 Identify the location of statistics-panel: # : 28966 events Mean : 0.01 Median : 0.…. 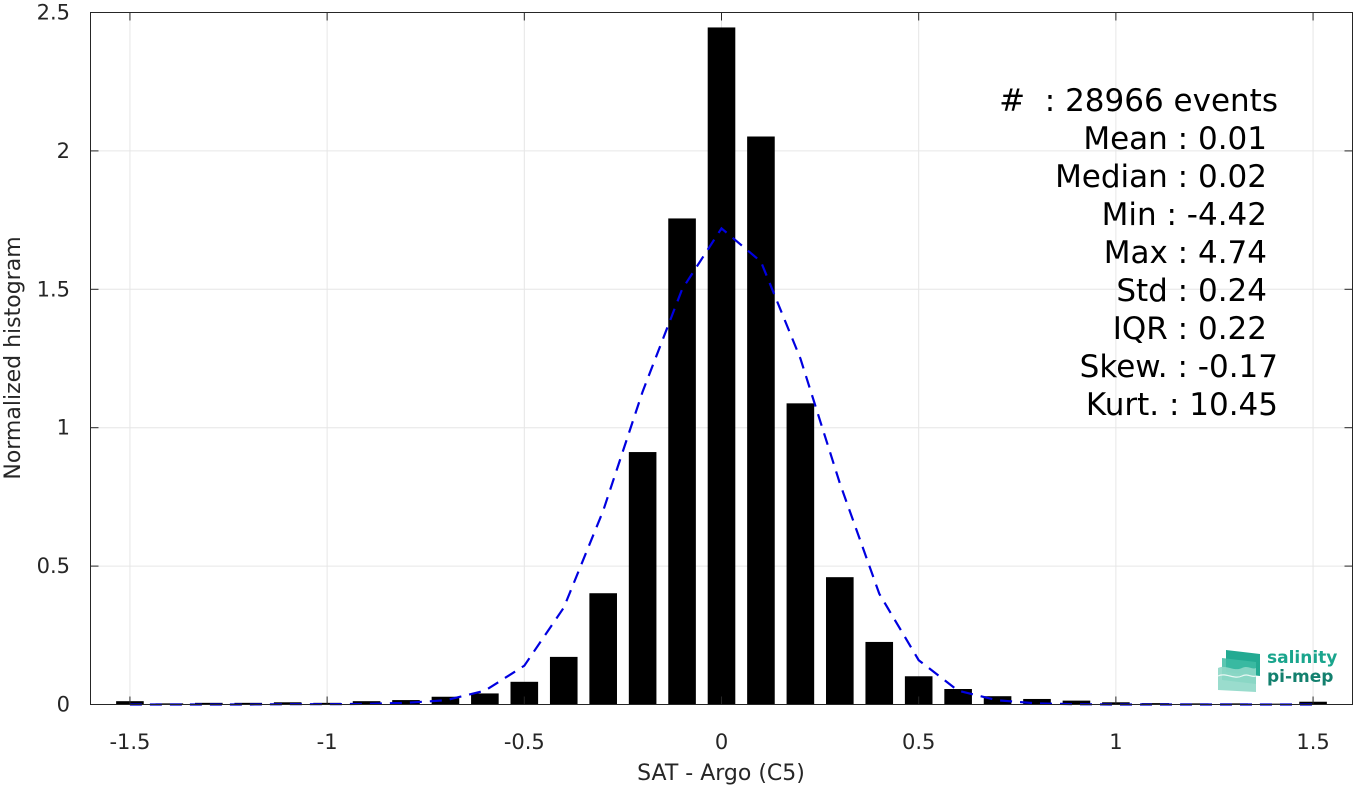
(1119, 253).